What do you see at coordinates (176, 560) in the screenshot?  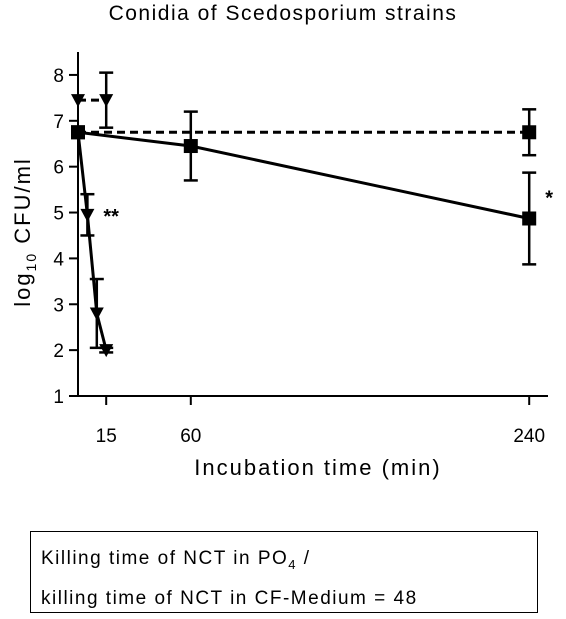 I see `note-line-1: Killing time of NCT in PO4 /` at bounding box center [176, 560].